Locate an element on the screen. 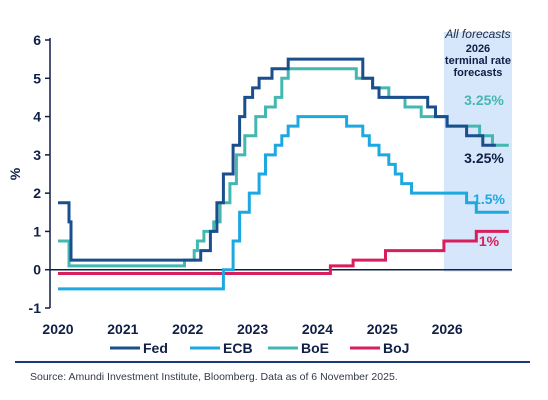 The width and height of the screenshot is (548, 400). x-tick-label: 2021 is located at coordinates (122, 329).